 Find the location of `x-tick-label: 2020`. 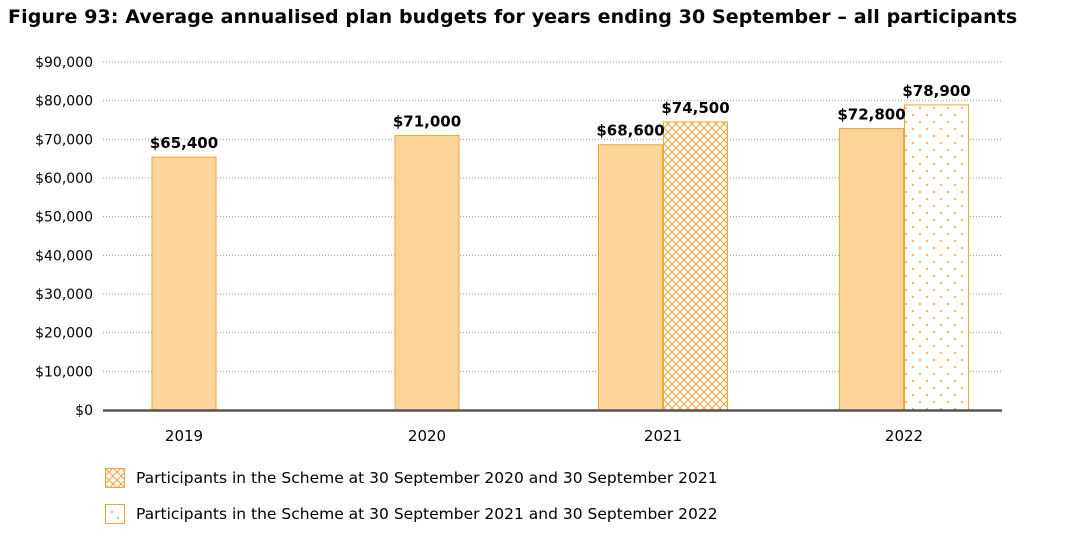

x-tick-label: 2020 is located at coordinates (427, 436).